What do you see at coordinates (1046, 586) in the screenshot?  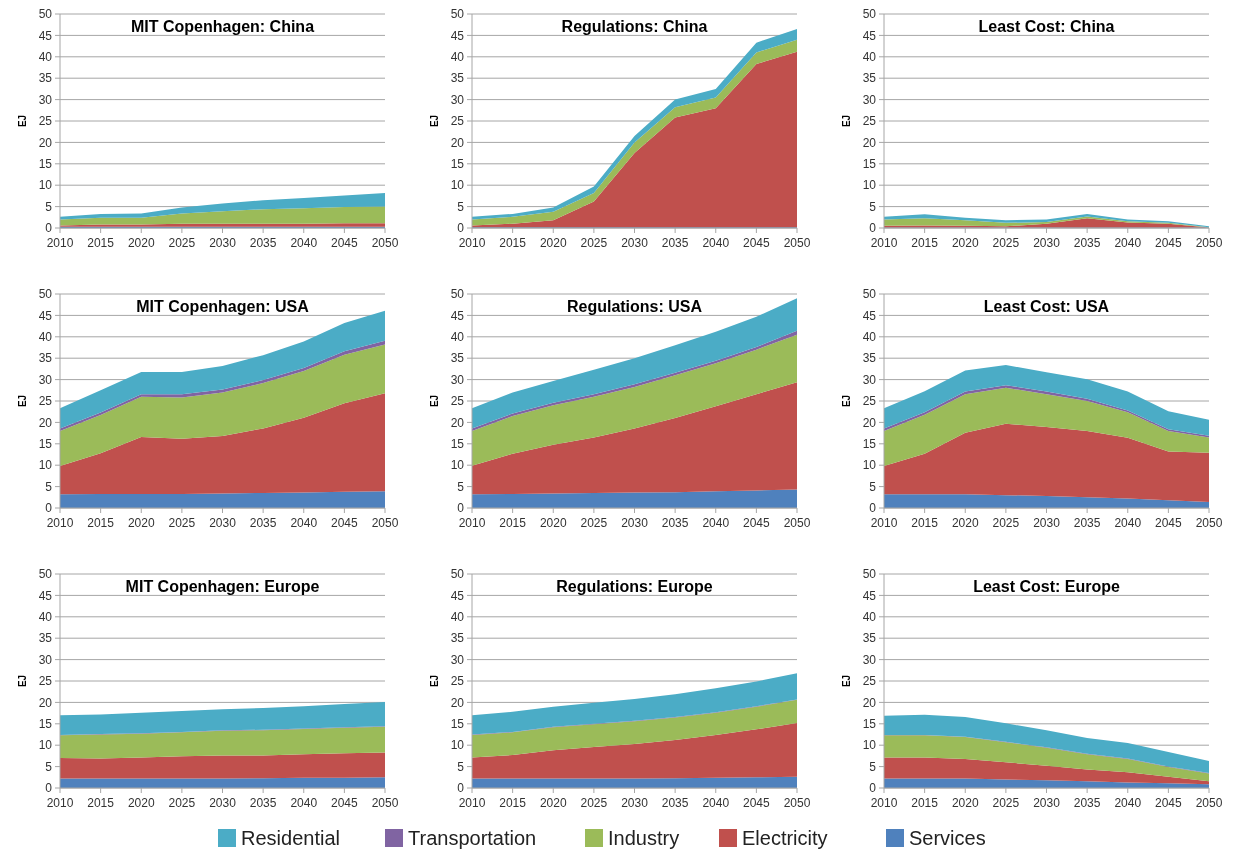 I see `chart-title: Least Cost: Europe` at bounding box center [1046, 586].